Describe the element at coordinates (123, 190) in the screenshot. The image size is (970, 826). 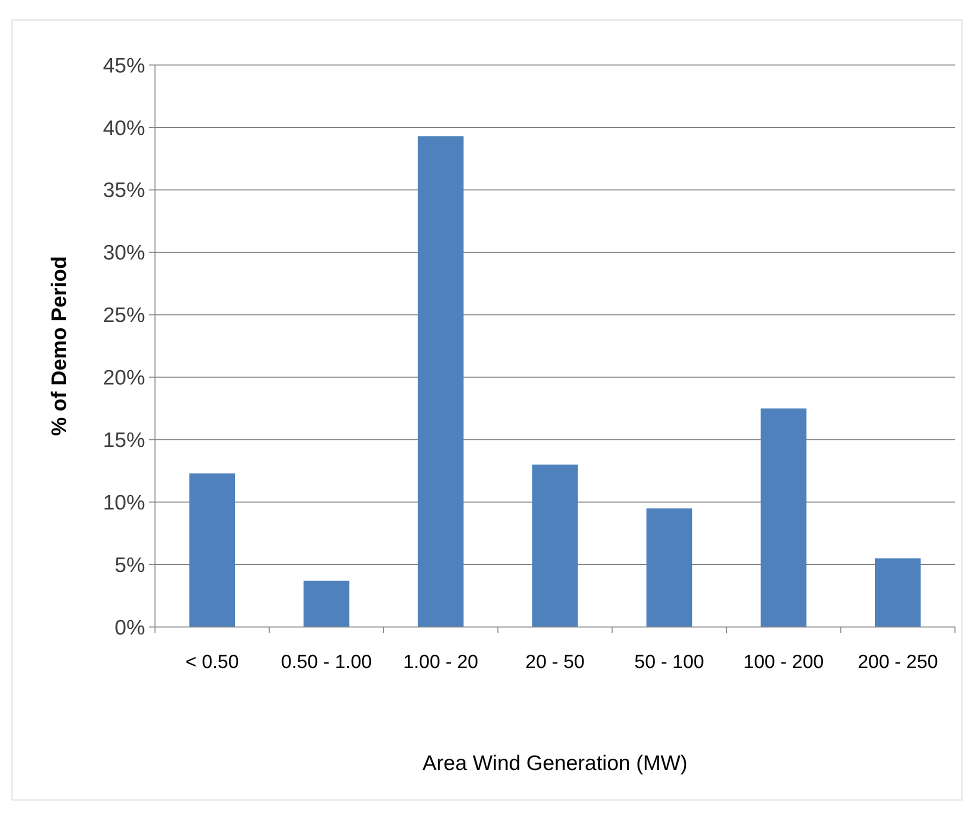
I see `y-tick-label: 35%` at that location.